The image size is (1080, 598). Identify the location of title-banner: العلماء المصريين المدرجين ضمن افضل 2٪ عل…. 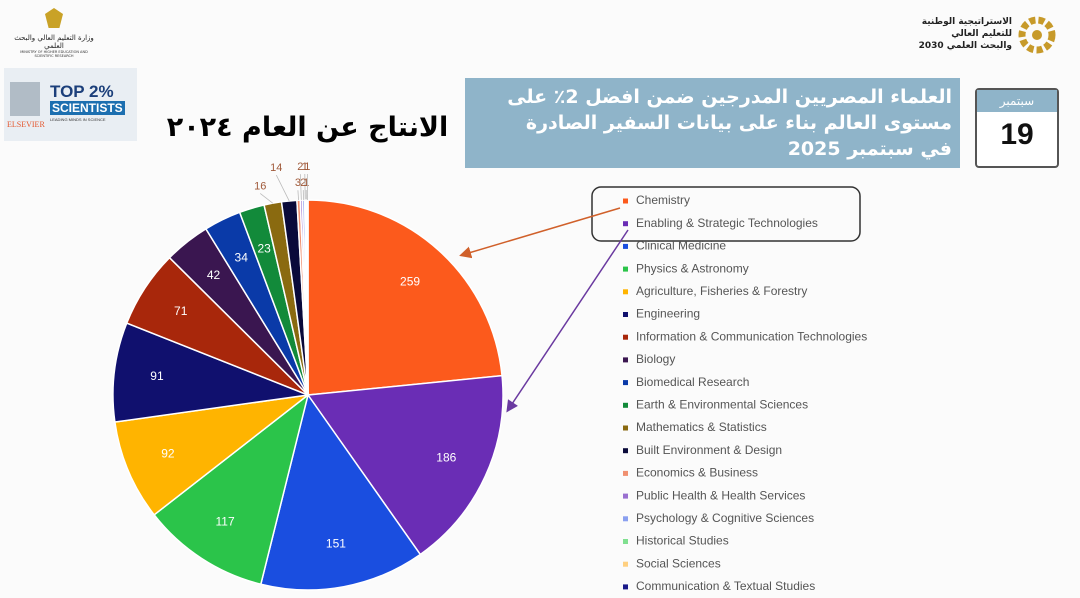
(712, 123).